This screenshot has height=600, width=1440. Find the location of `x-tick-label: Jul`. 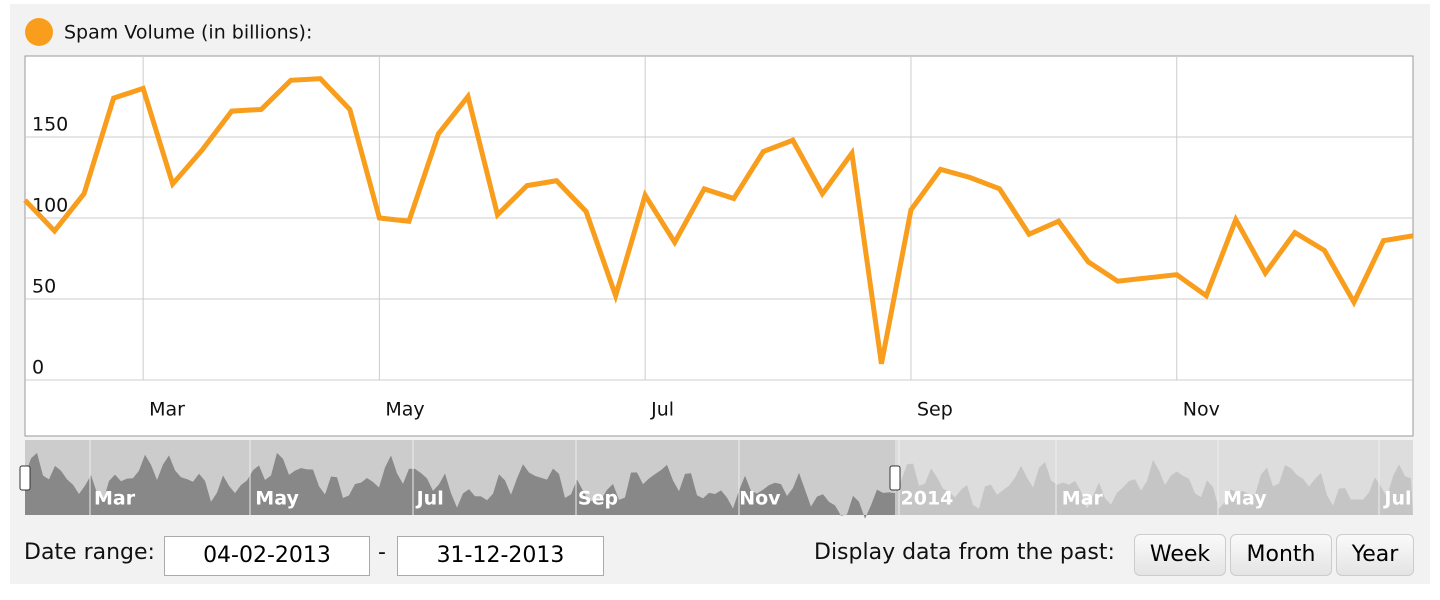

x-tick-label: Jul is located at coordinates (662, 410).